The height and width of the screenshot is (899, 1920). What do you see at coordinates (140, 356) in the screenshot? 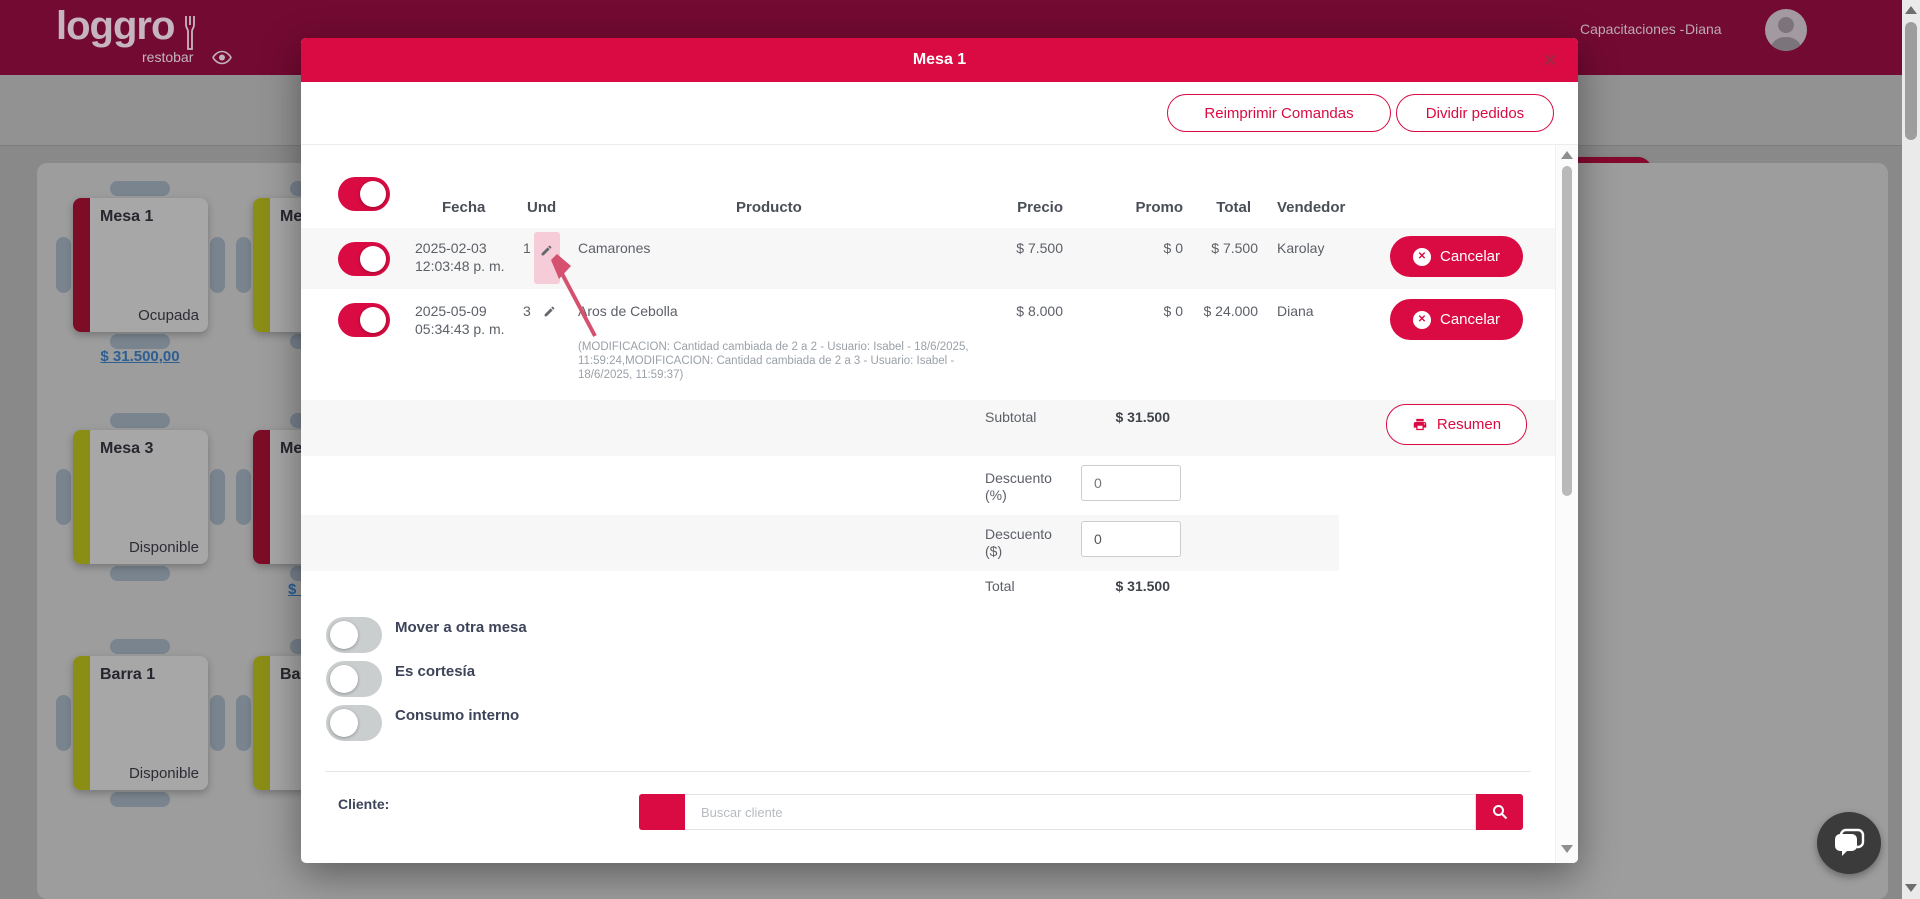
I see `table-amount-link: $ 31.500,00` at bounding box center [140, 356].